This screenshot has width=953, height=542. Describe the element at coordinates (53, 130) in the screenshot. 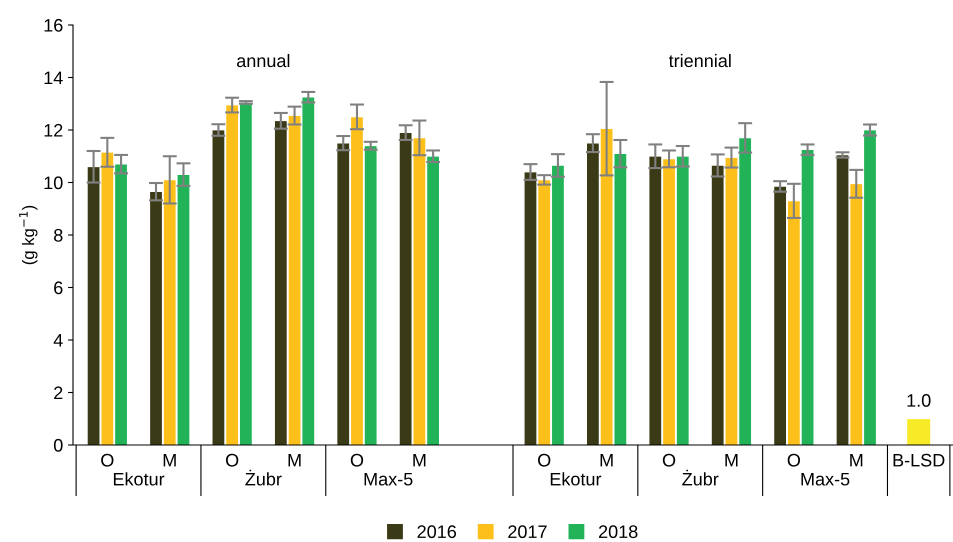

I see `y-tick-label: 12` at that location.